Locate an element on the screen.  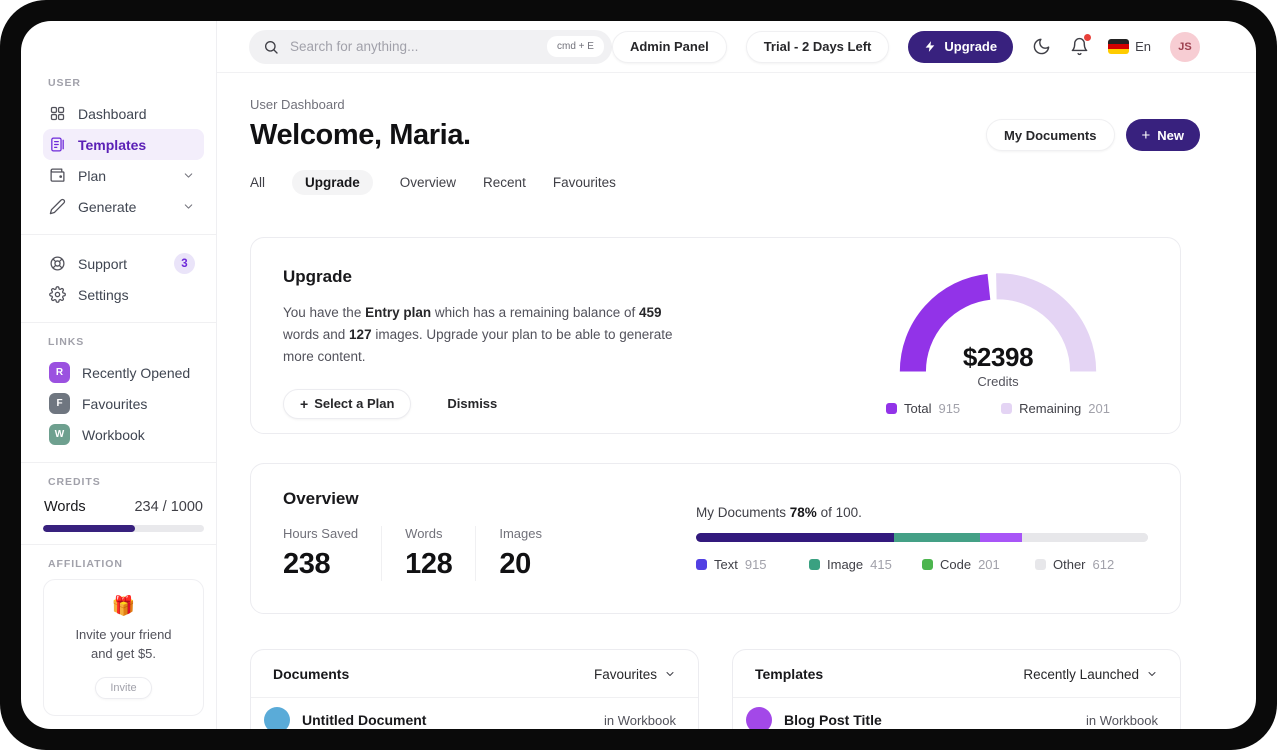
sidebar-item-generate: Generate is located at coordinates (123, 206).